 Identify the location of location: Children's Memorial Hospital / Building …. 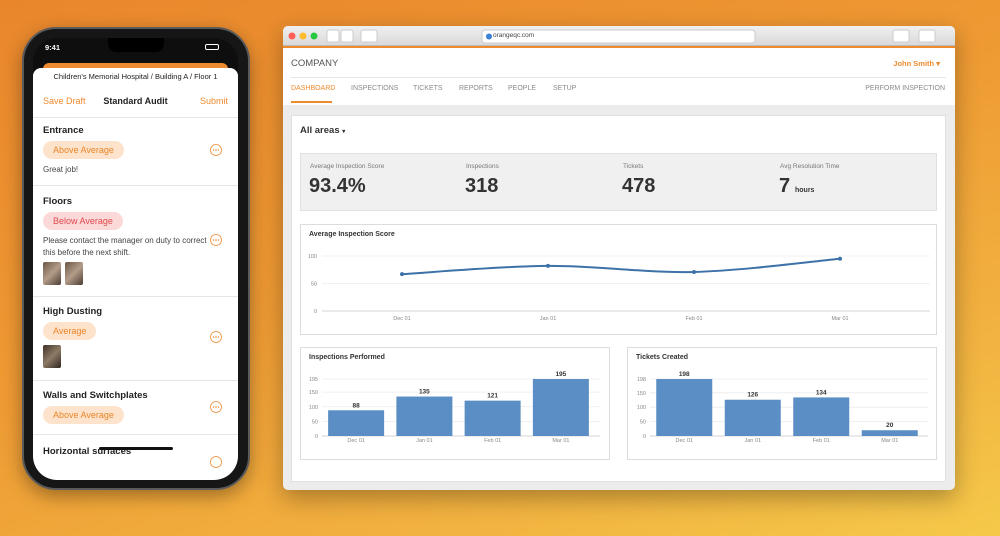
(135, 76).